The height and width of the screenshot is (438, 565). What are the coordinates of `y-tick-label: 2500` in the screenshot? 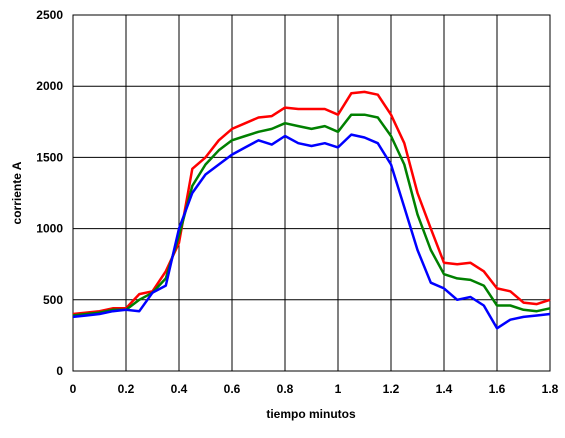 It's located at (49, 15).